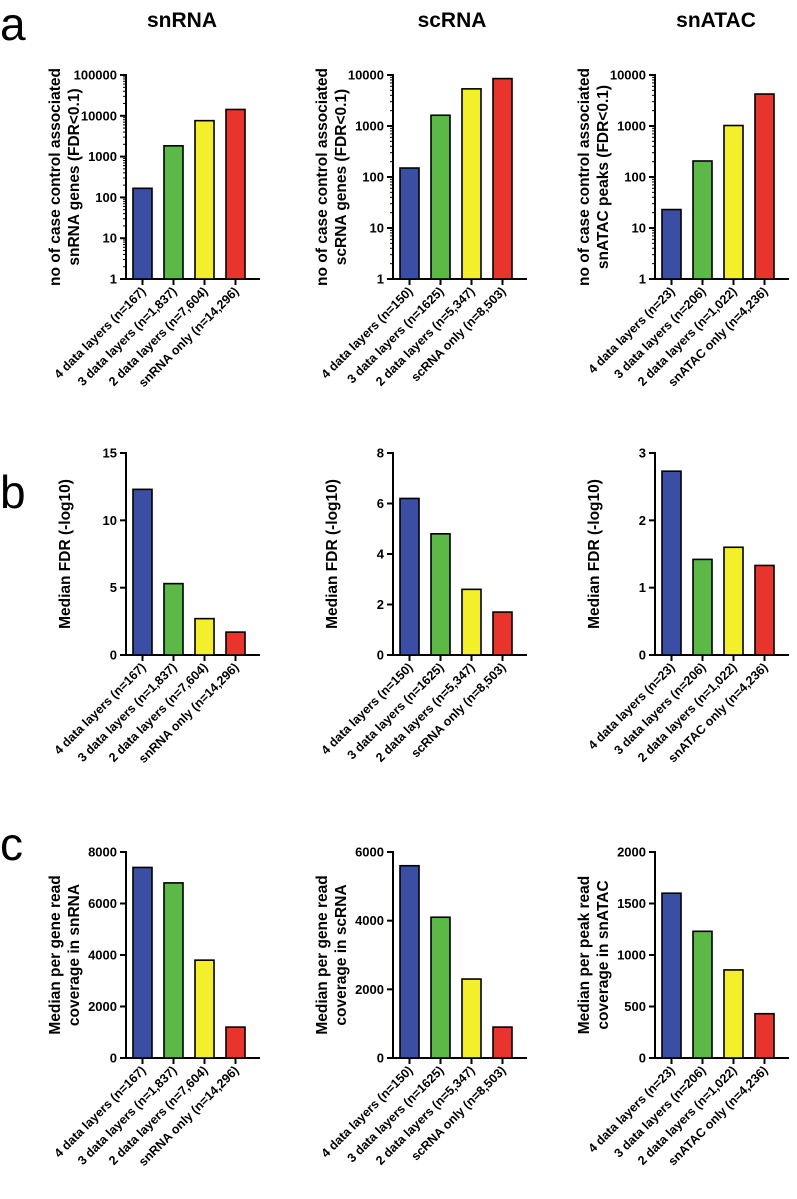 The image size is (797, 1199). Describe the element at coordinates (642, 453) in the screenshot. I see `y-tick-label: 3` at that location.